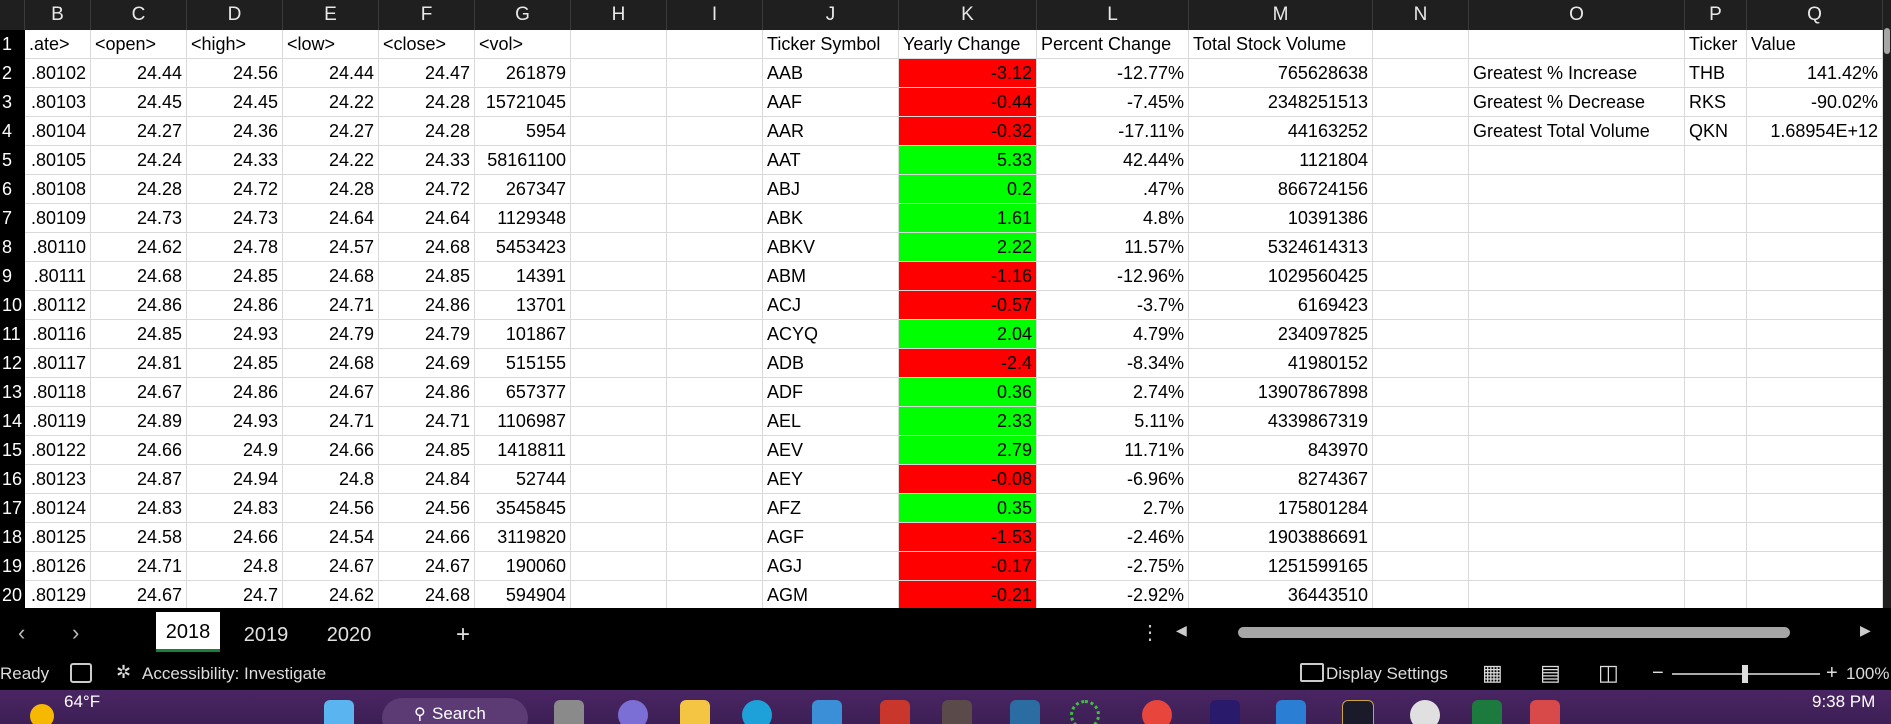 The image size is (1891, 724). I want to click on row-header-5: 5, so click(12, 160).